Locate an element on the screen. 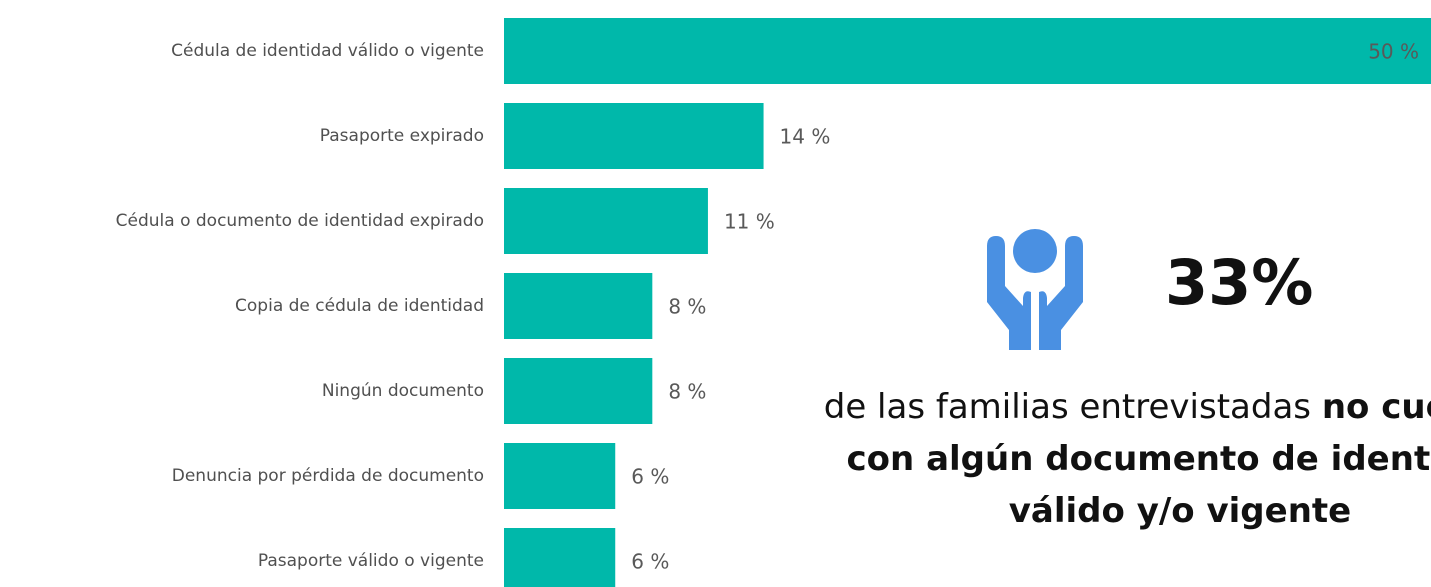 The height and width of the screenshot is (587, 1431). category-label: Copia de cédula de identidad is located at coordinates (359, 306).